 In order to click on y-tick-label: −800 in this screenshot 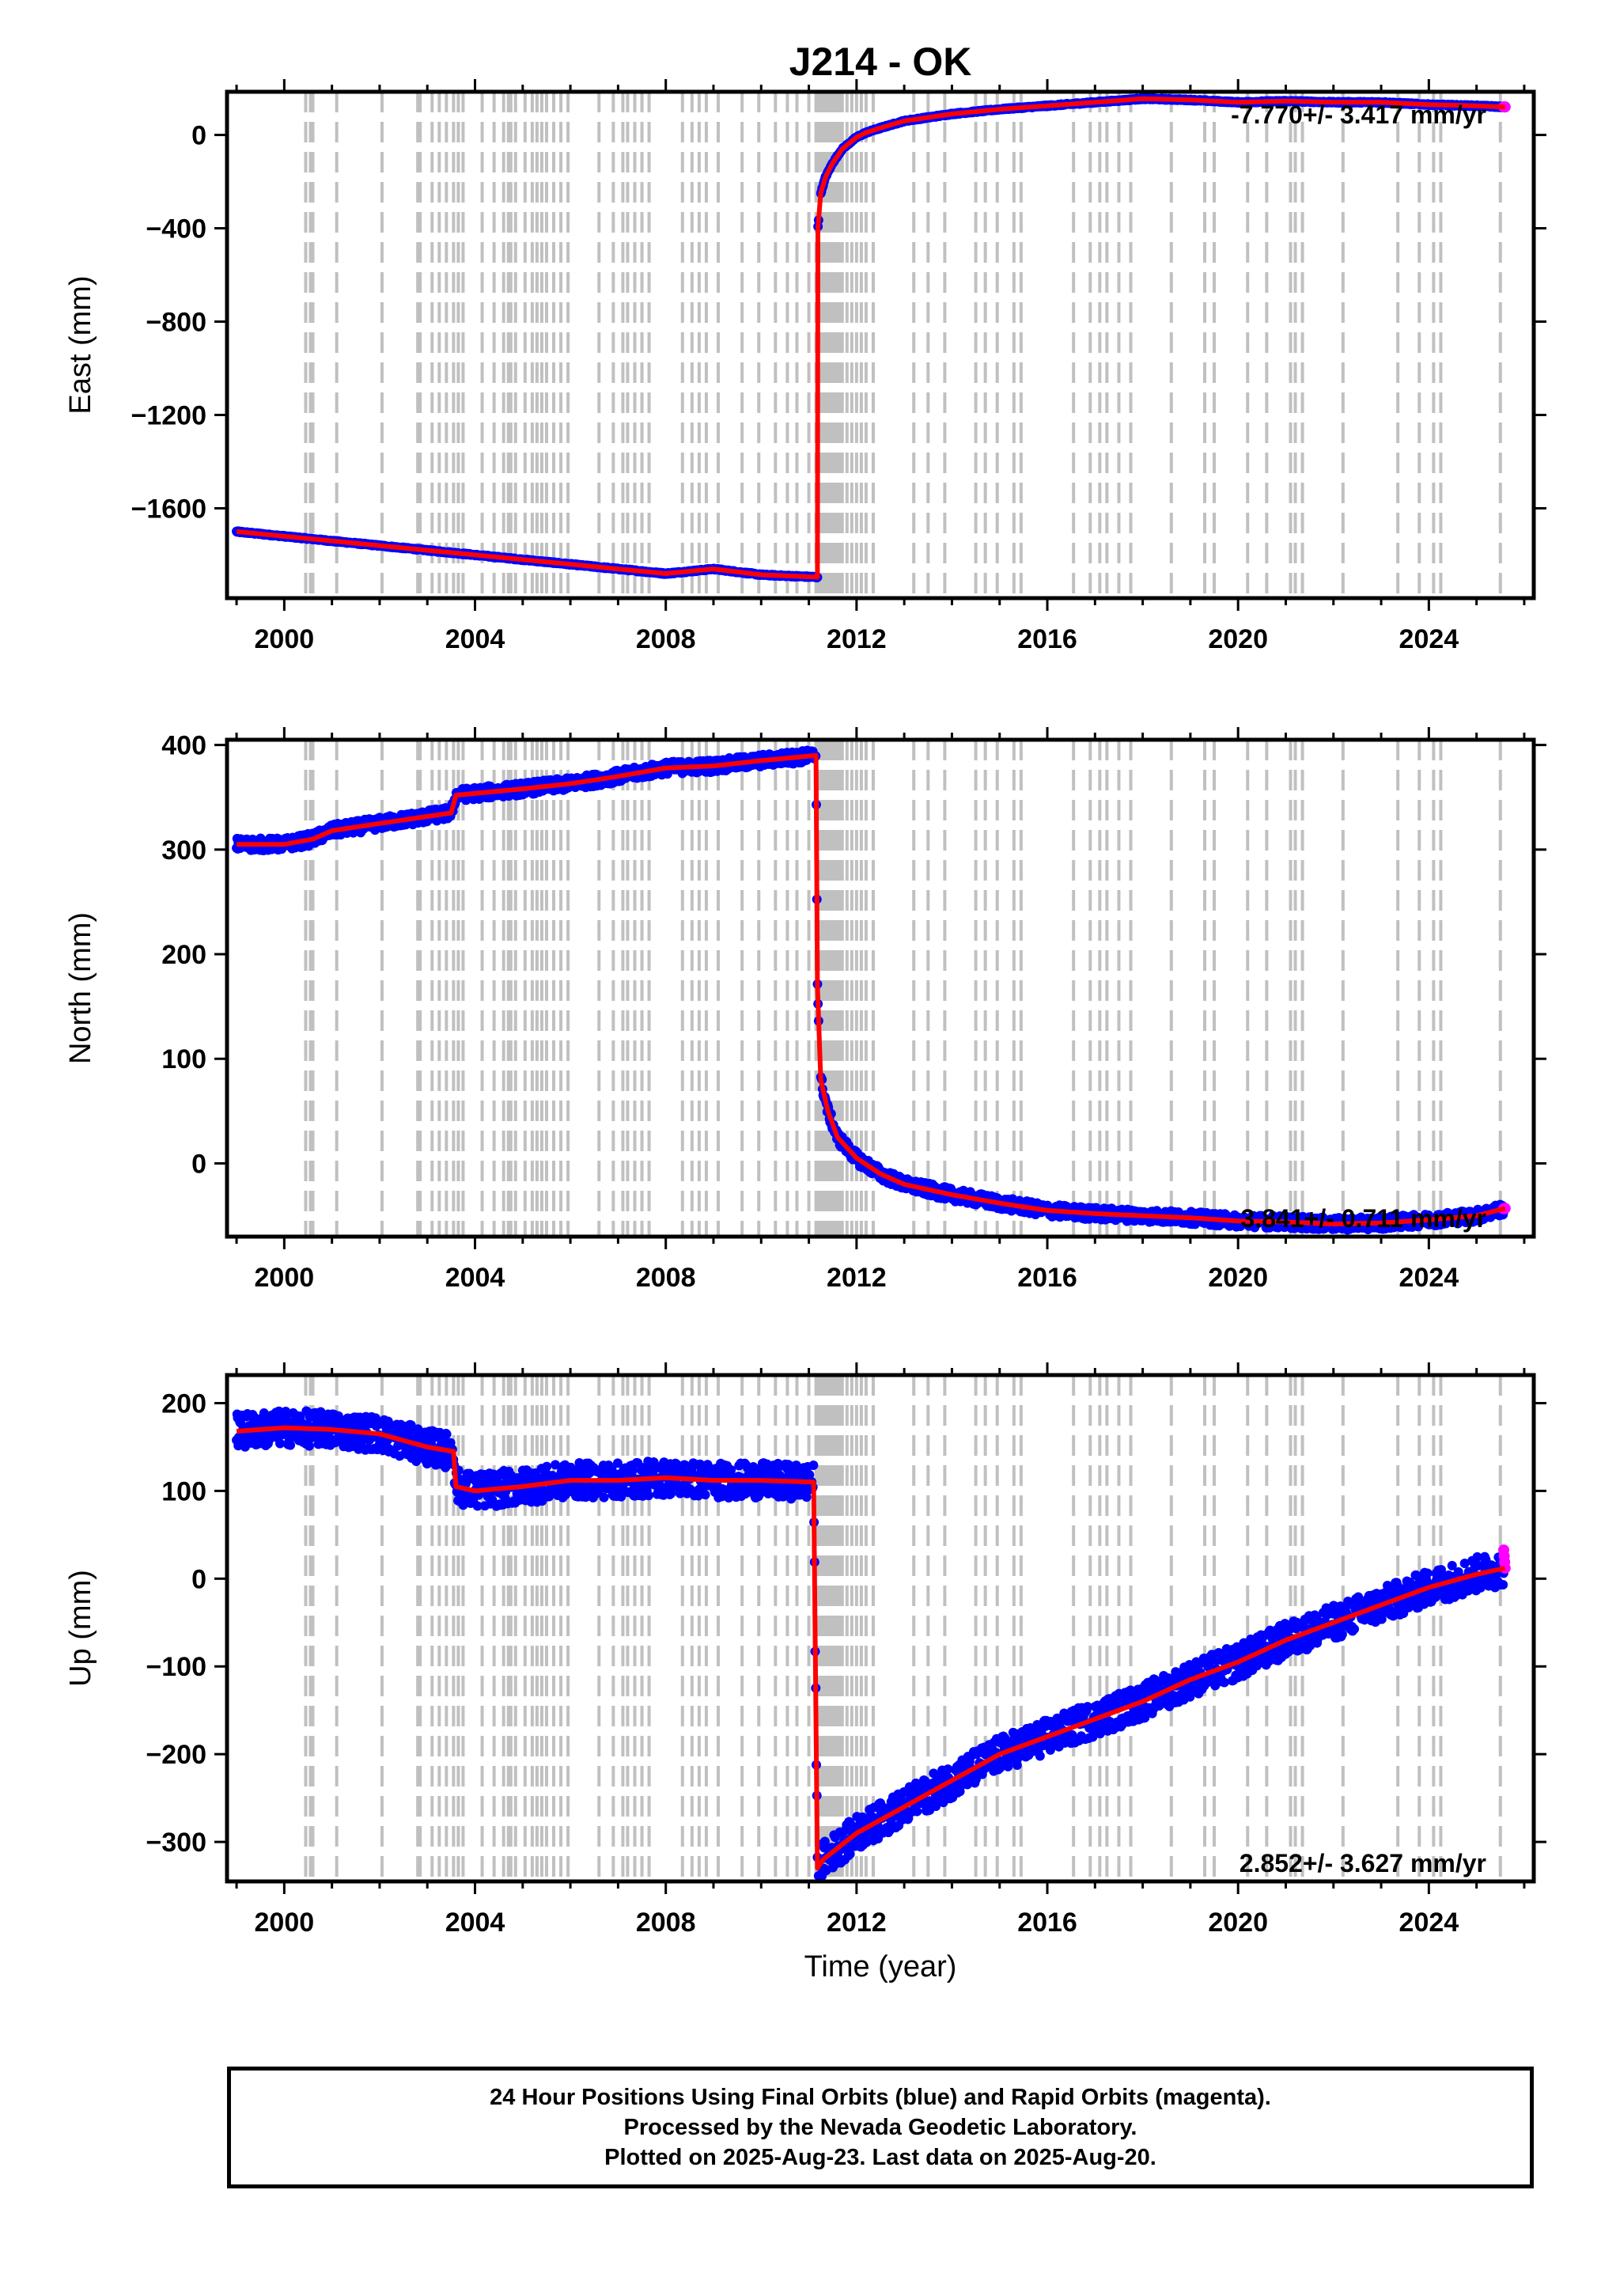, I will do `click(176, 323)`.